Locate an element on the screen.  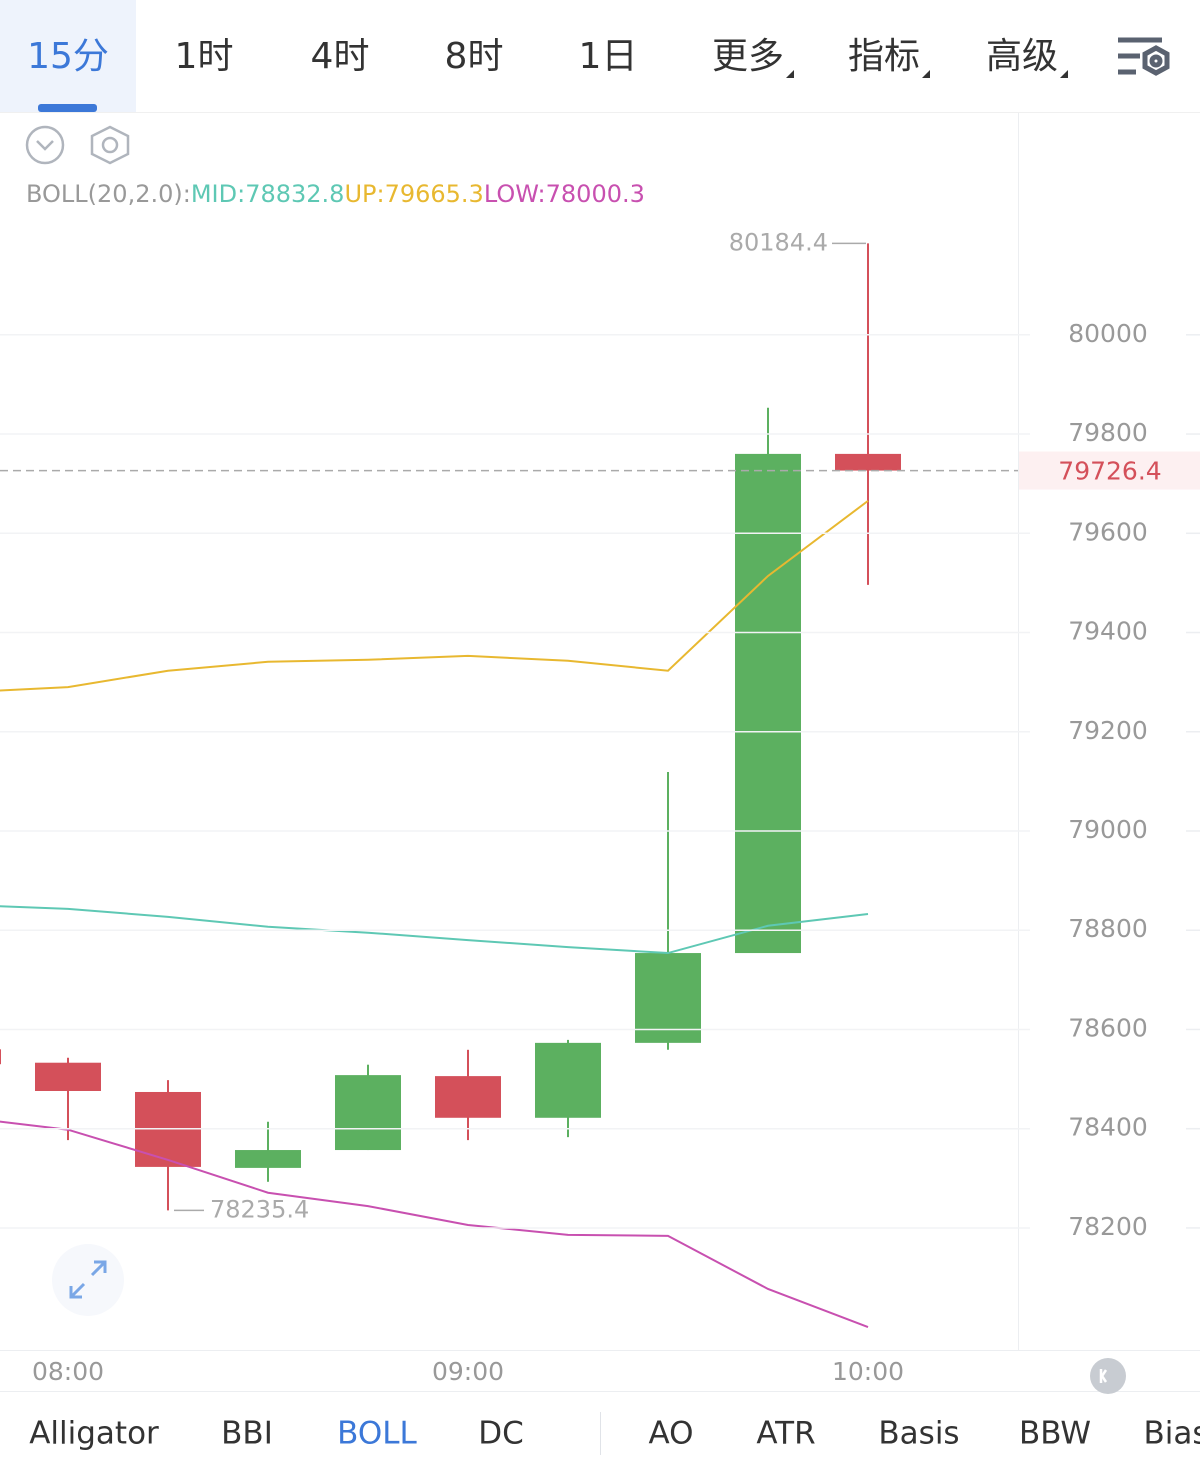
timeframe-tab: 高级 is located at coordinates (1022, 56).